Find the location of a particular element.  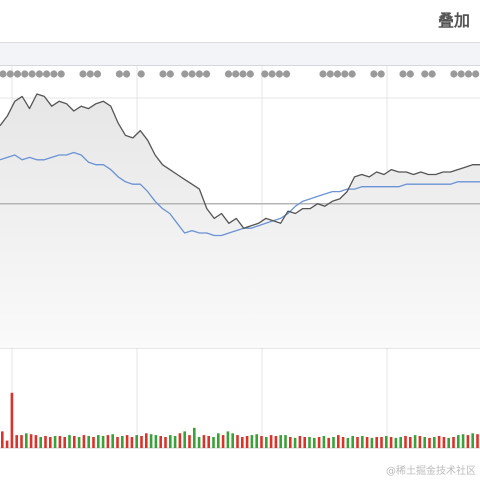

overlay-button: 叠加 is located at coordinates (454, 21).